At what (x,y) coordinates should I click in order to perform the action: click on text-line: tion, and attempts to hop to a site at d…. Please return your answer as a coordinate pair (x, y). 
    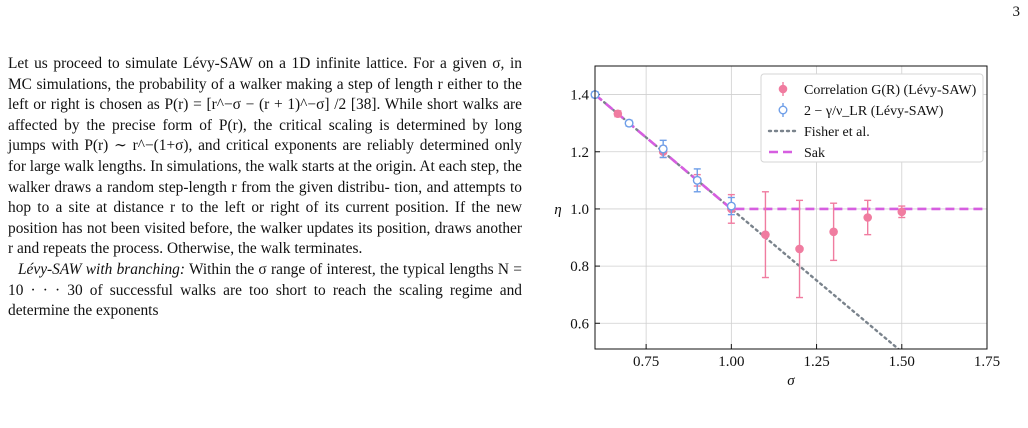
    Looking at the image, I should click on (265, 197).